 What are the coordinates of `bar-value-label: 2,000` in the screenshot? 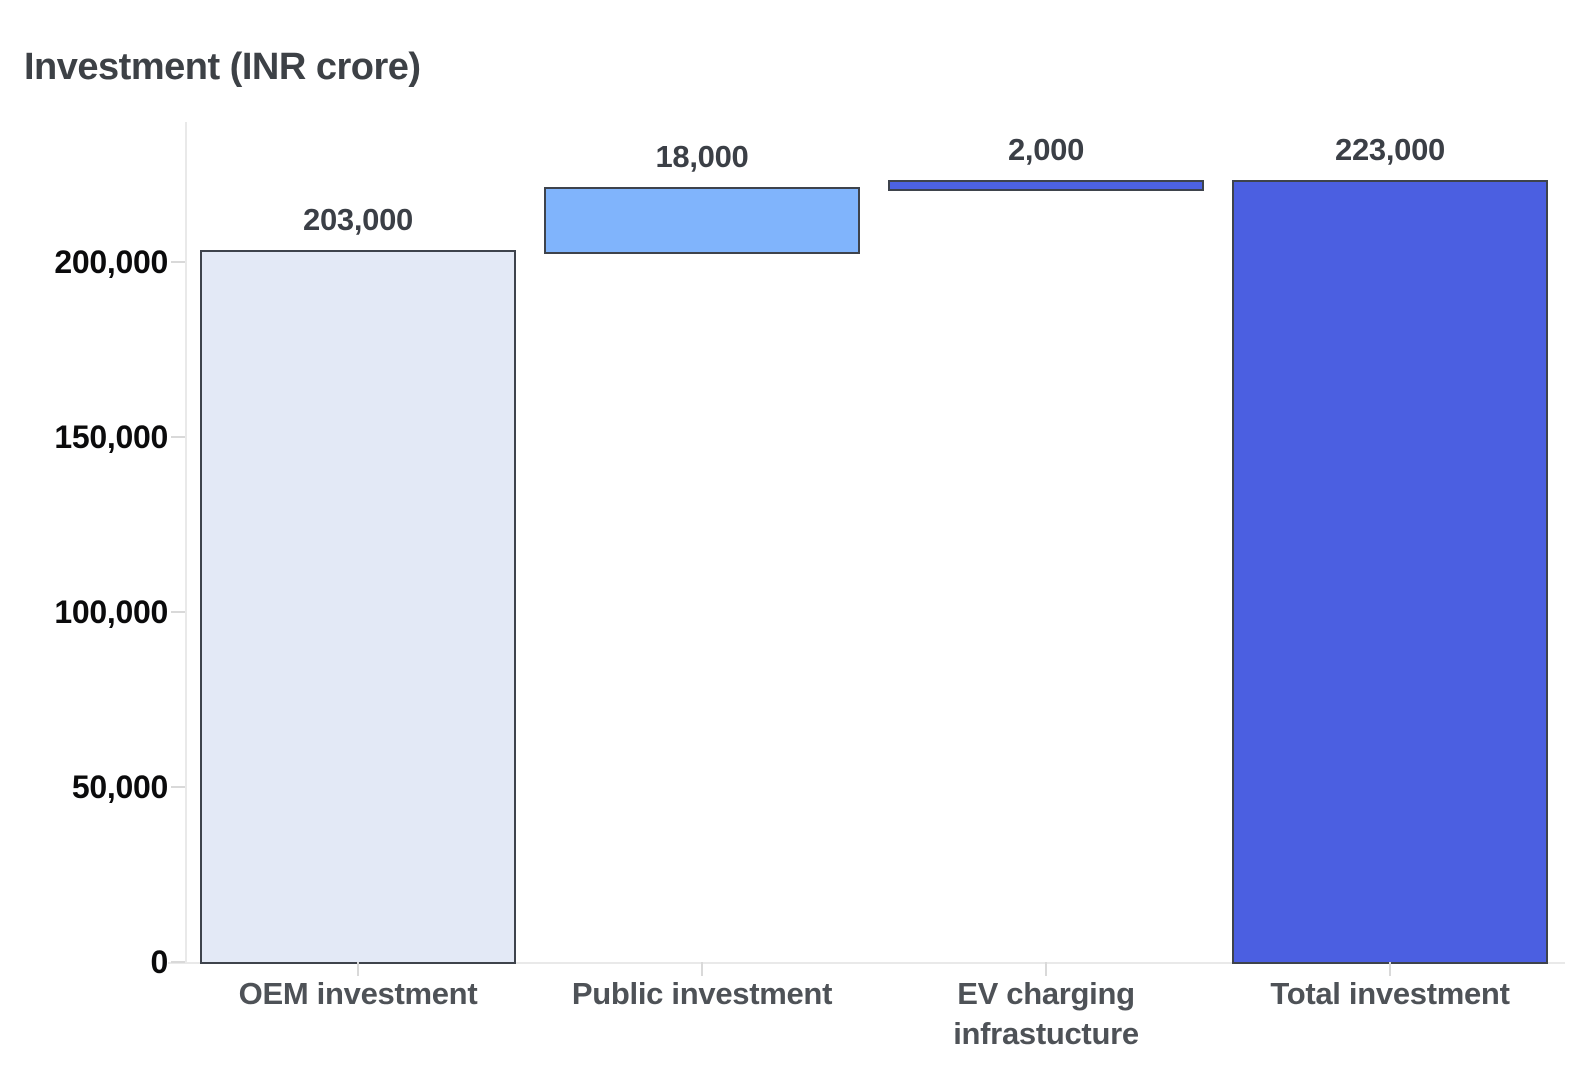 It's located at (1046, 149).